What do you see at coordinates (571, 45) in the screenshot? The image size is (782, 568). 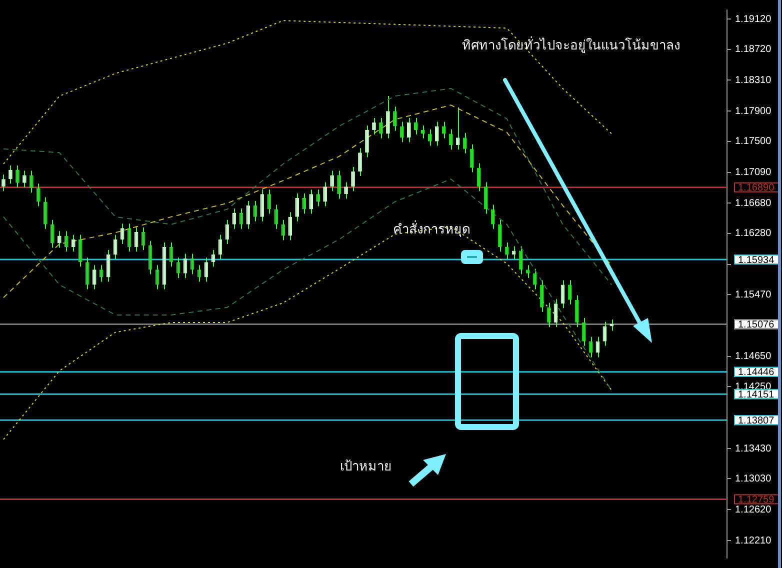 I see `annotation: ทิศทางโดยทั่วไปจะอยู่ในแนวโน้มขาลง` at bounding box center [571, 45].